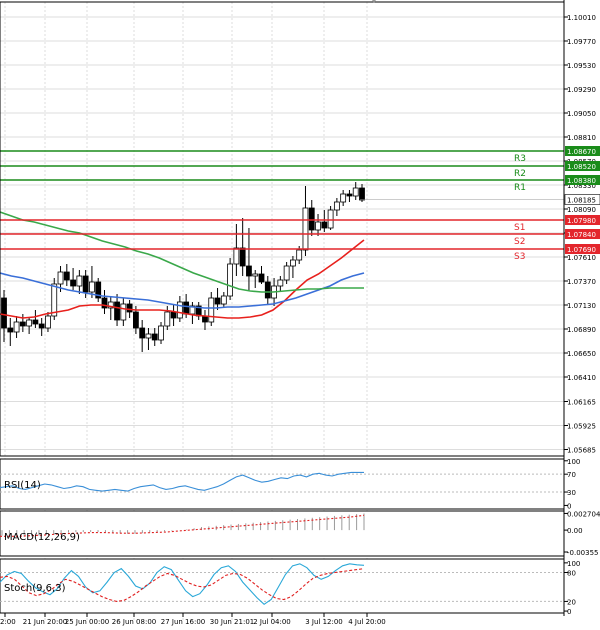  I want to click on pivot-level-price: 1.08520, so click(581, 167).